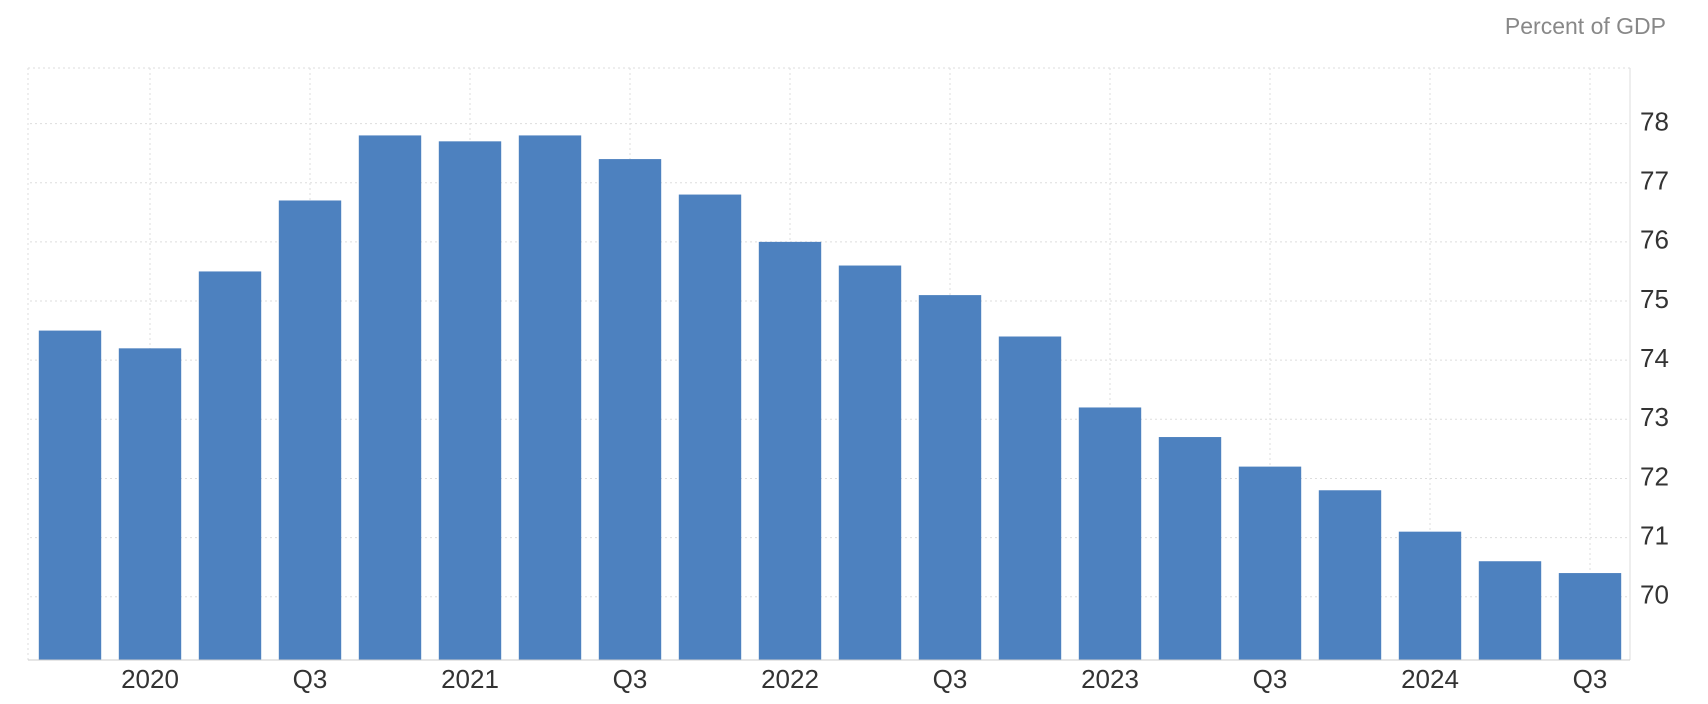  Describe the element at coordinates (470, 679) in the screenshot. I see `x-tick-label: 2021` at that location.